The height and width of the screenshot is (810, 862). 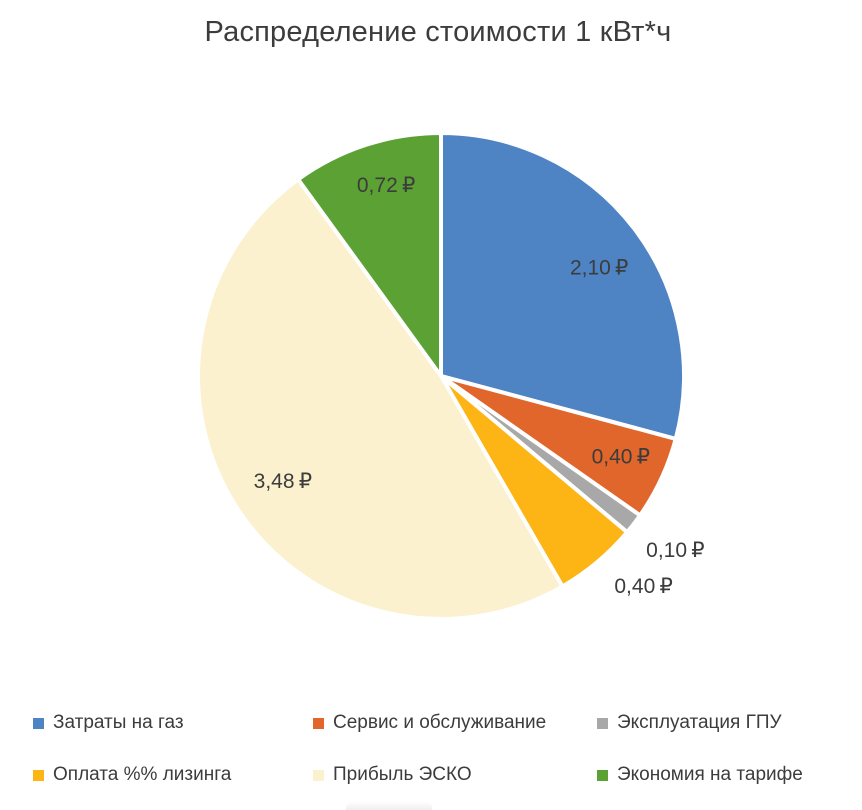 I want to click on legend-item-leasing: Оплата %% лизинга, so click(x=173, y=775).